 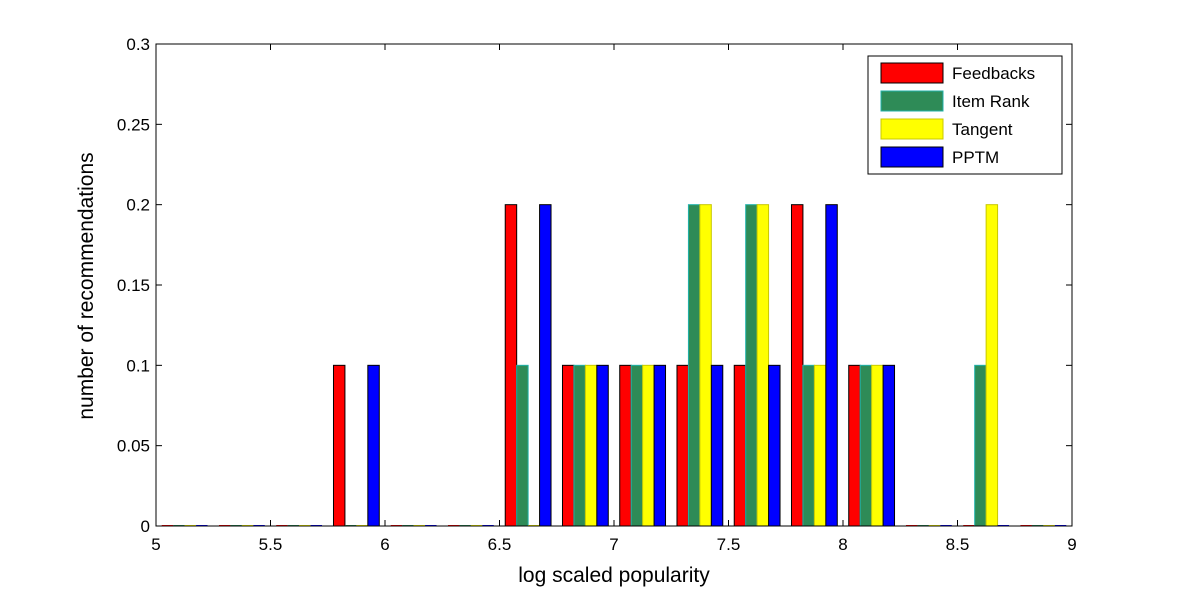 I want to click on x-tick-label: 7, so click(x=613, y=544).